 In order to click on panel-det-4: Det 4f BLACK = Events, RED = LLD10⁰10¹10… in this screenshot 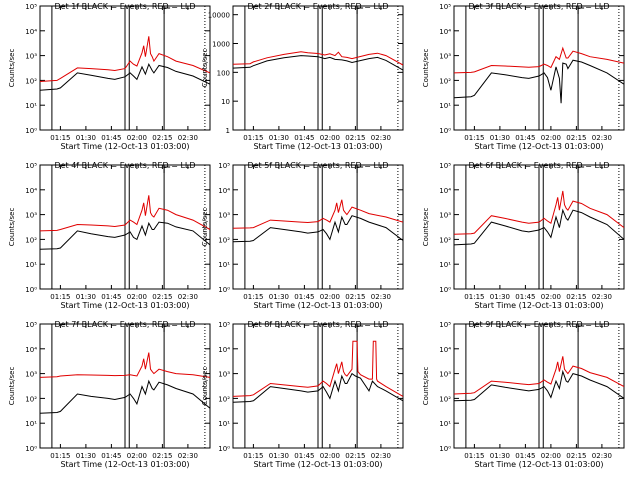, I will do `click(109, 235)`.